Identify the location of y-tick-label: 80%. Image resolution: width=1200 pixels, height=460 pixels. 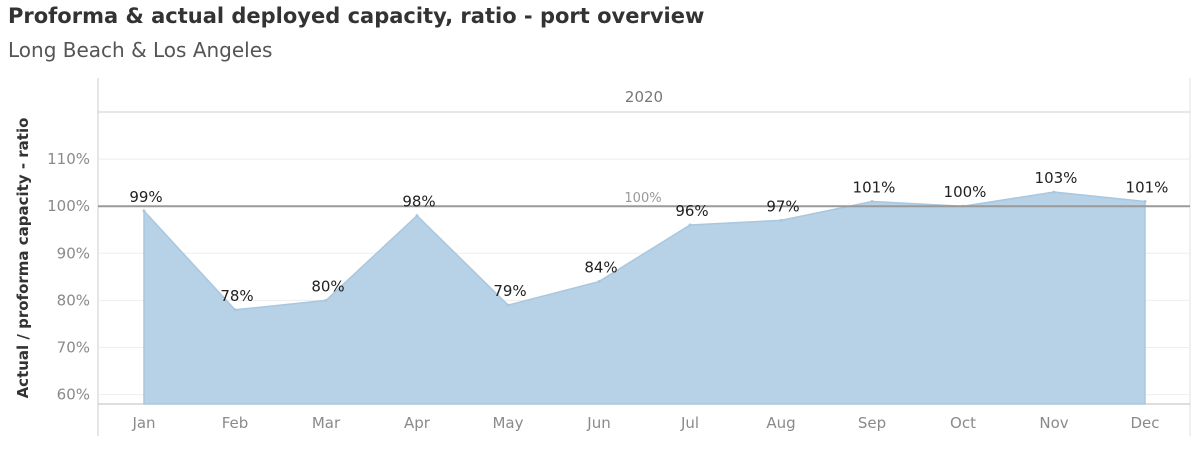
(73, 300).